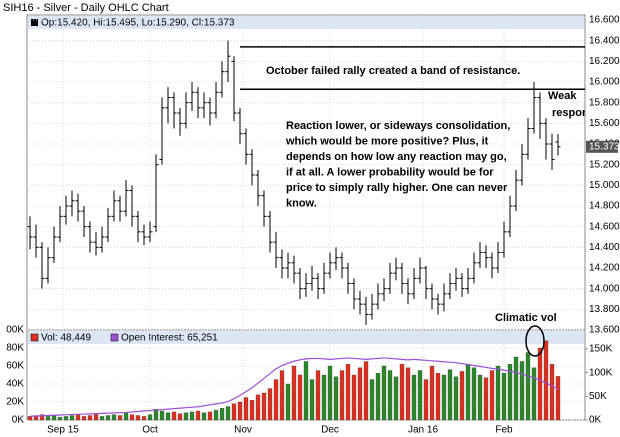  What do you see at coordinates (34, 337) in the screenshot?
I see `volume-legend-swatch` at bounding box center [34, 337].